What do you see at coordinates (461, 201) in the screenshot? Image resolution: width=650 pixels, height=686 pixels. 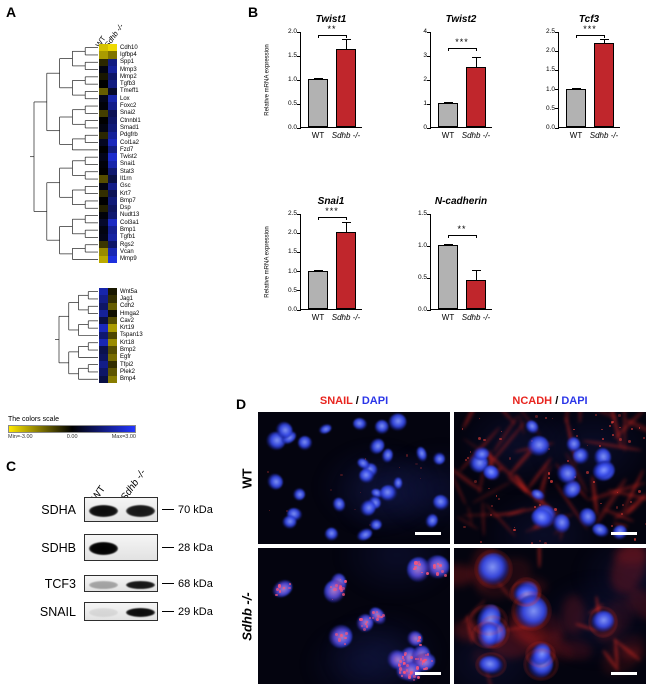 I see `chart-title: N-cadherin` at bounding box center [461, 201].